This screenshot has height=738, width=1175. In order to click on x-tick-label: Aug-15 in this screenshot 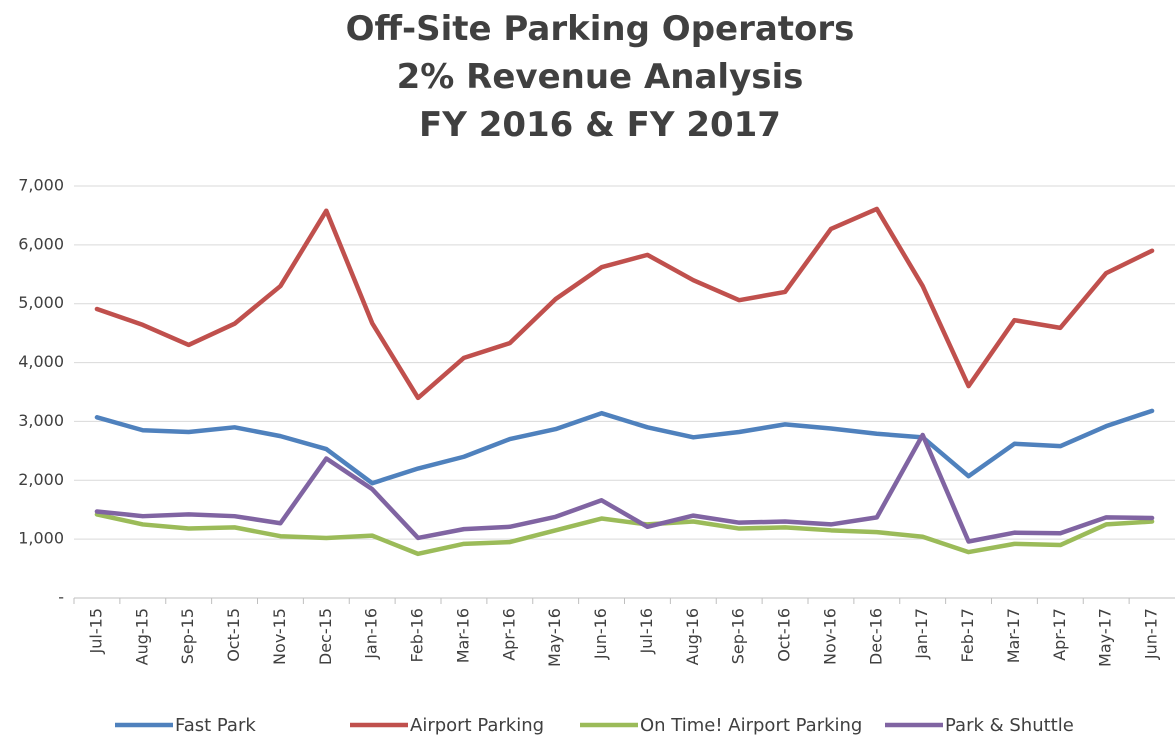, I will do `click(141, 636)`.